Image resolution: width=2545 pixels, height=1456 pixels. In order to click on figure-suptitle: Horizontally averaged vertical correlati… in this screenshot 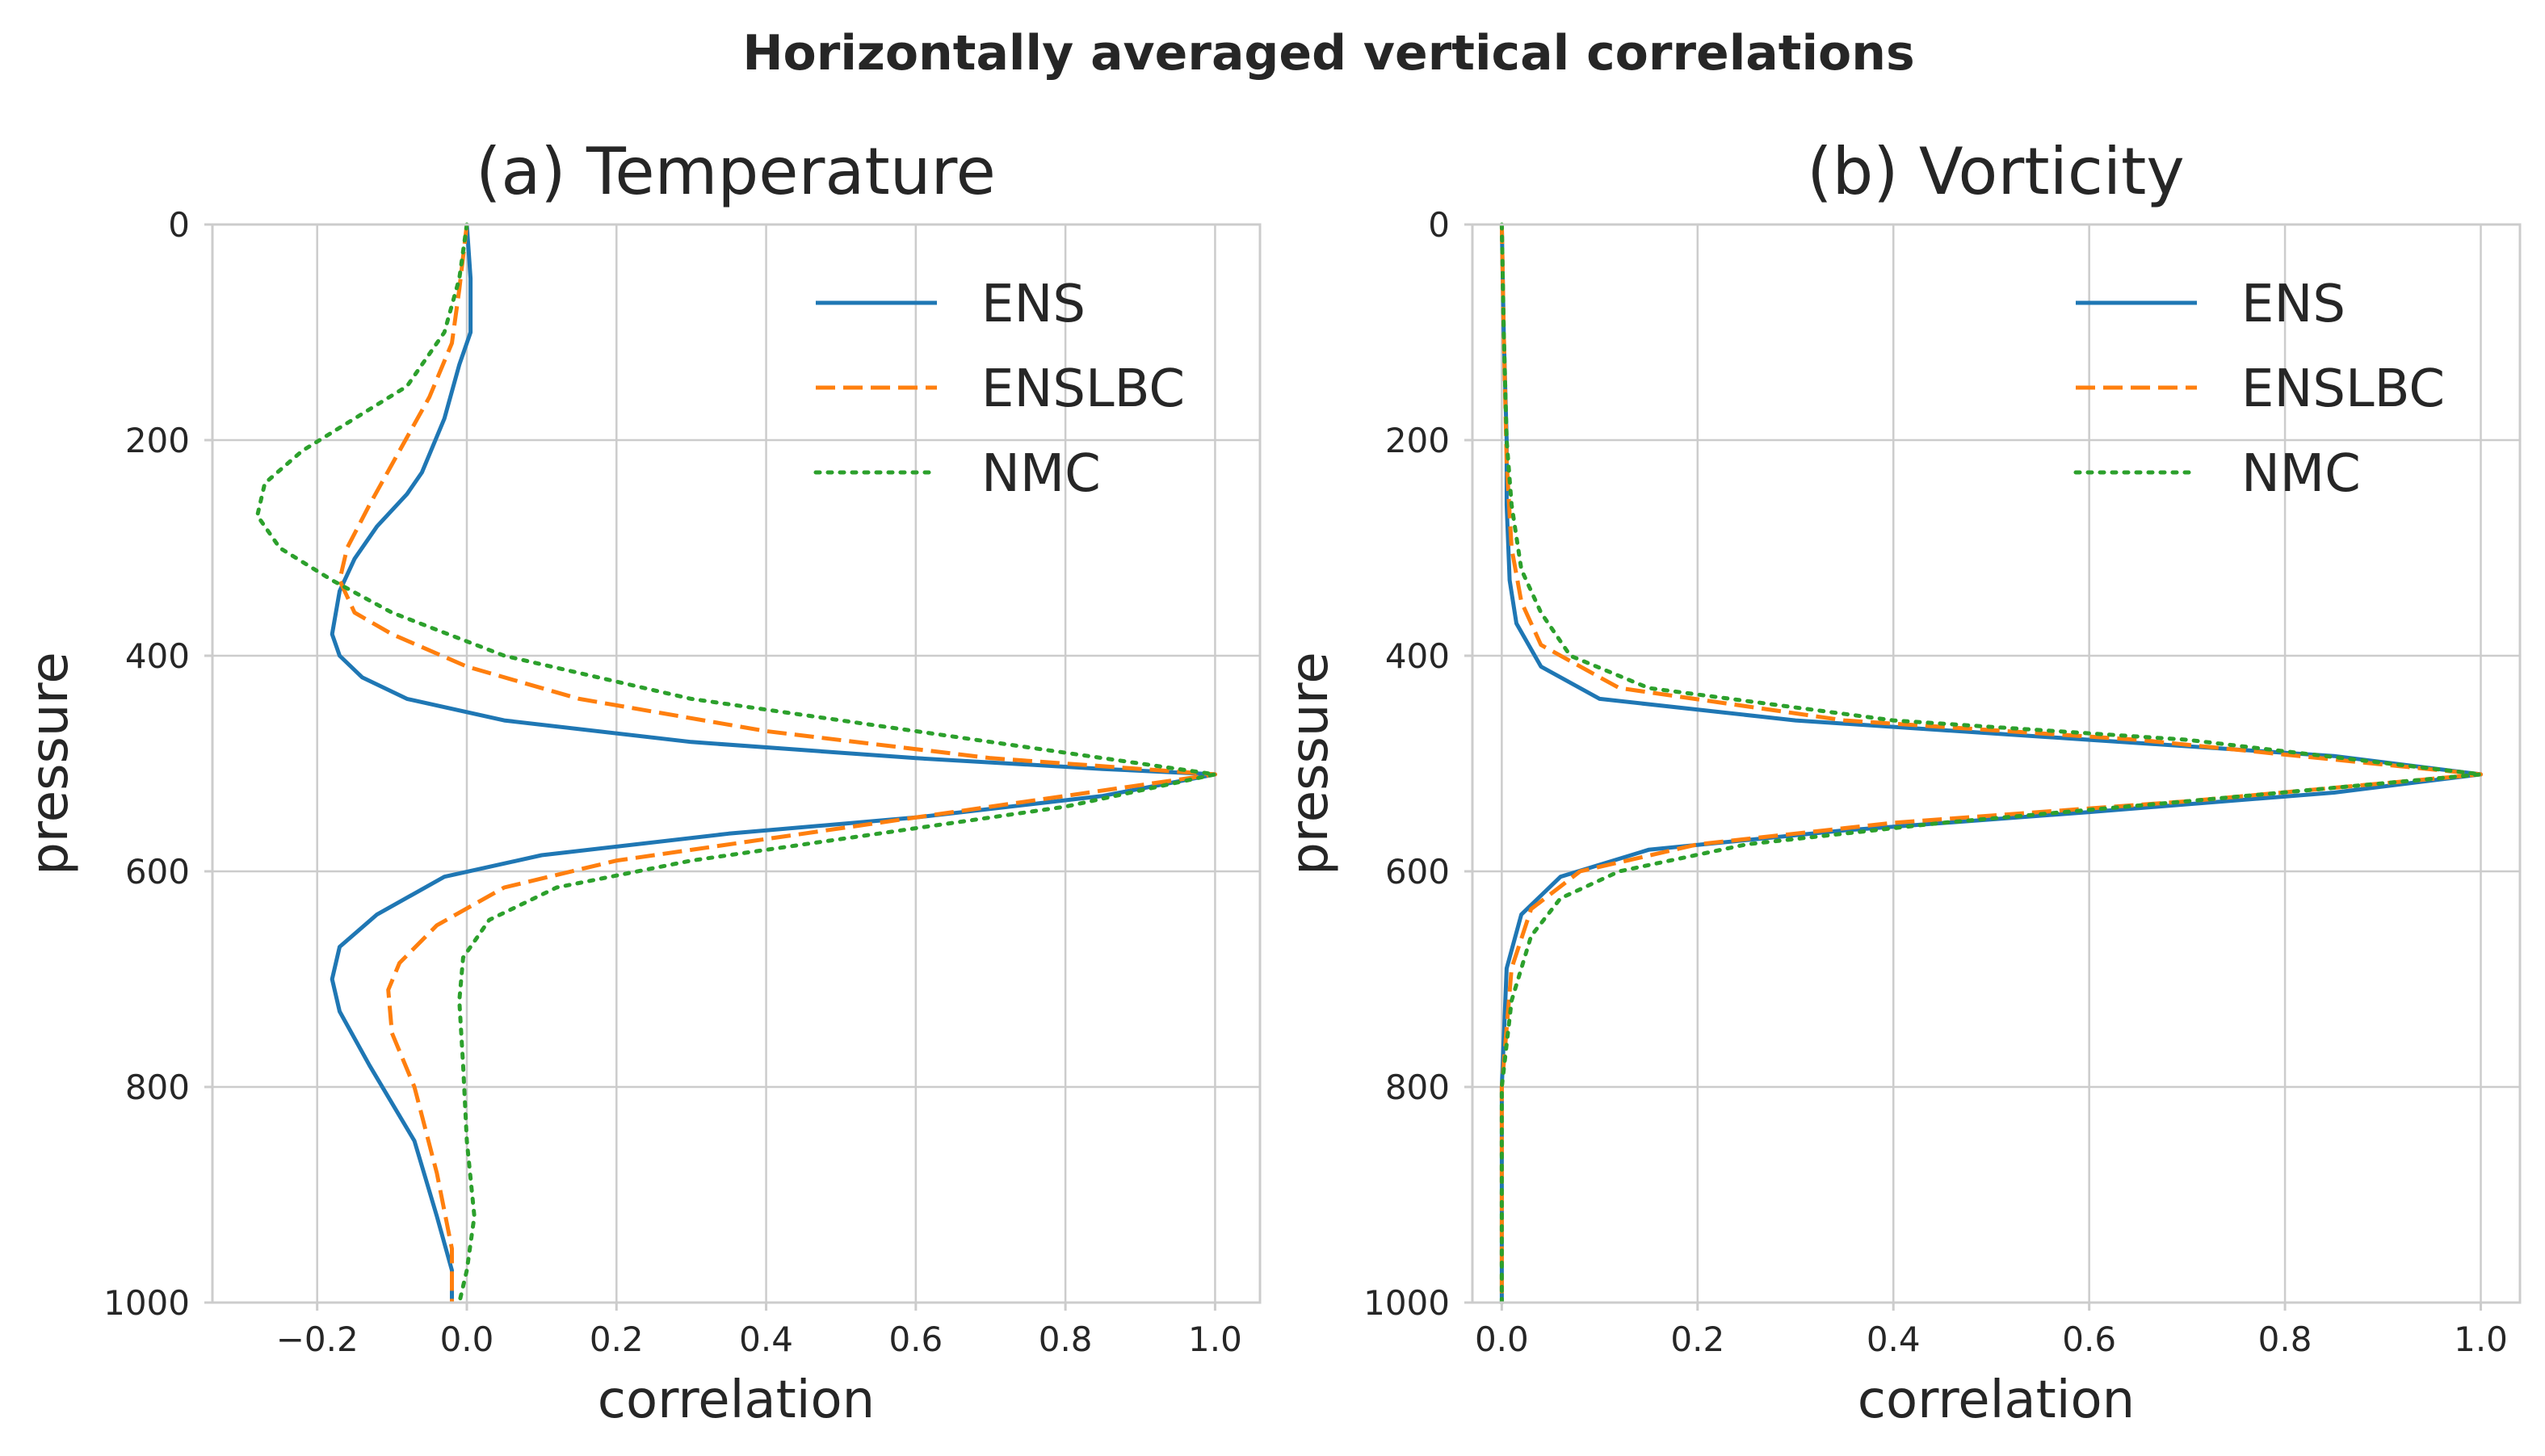, I will do `click(1328, 54)`.